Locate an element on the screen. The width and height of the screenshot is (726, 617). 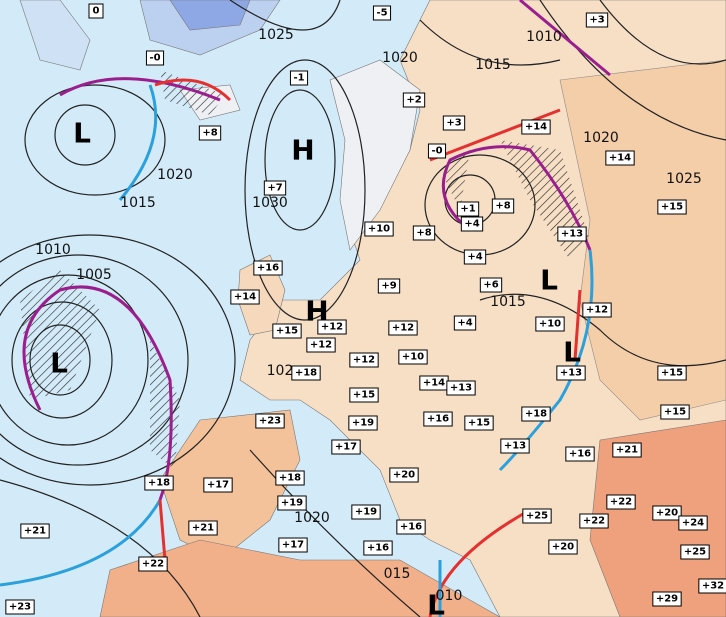
temperature-label: +9 is located at coordinates (388, 286).